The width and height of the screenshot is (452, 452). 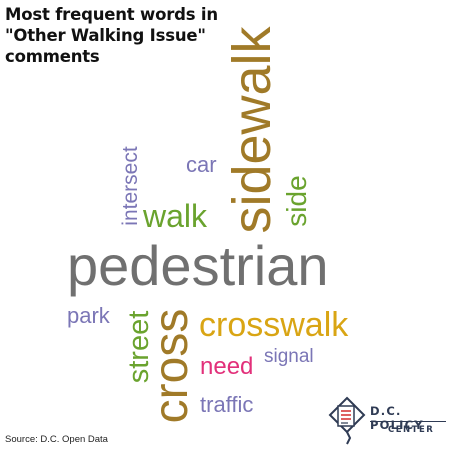 I want to click on dc-policy-center-logo: D.C. POLICY CENTER, so click(x=387, y=421).